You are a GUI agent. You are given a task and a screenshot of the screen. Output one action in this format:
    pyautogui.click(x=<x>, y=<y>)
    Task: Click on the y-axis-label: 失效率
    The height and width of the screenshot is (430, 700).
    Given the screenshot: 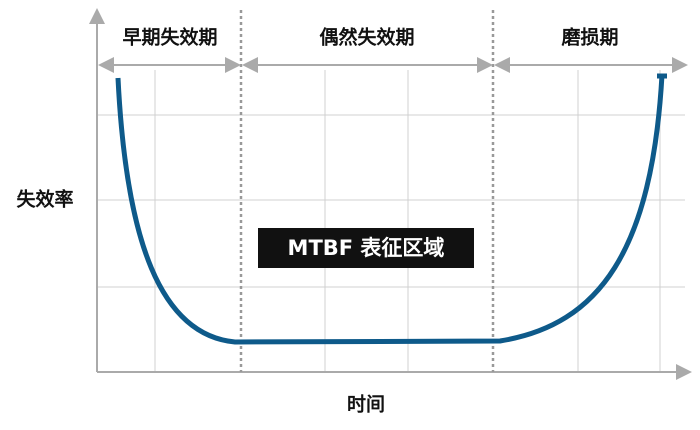 What is the action you would take?
    pyautogui.click(x=44, y=199)
    